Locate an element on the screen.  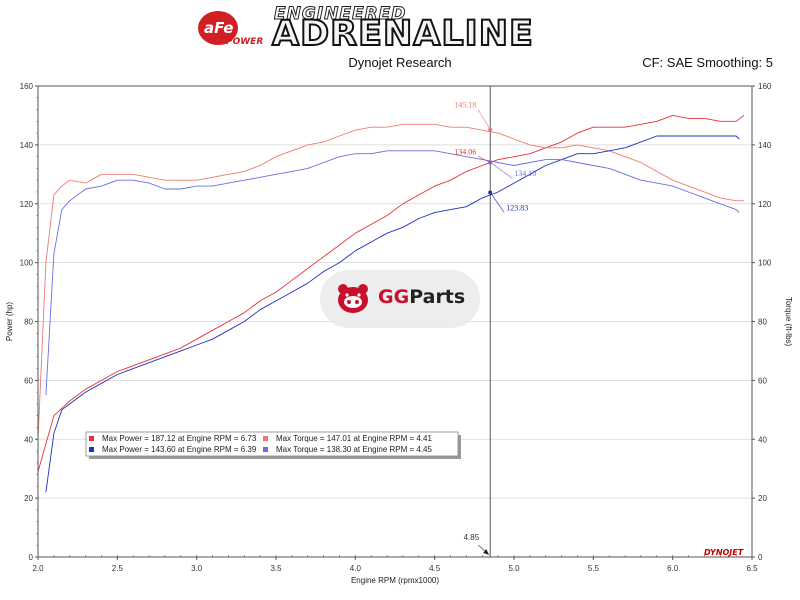
y-tick-label-right: 120 is located at coordinates (765, 204).